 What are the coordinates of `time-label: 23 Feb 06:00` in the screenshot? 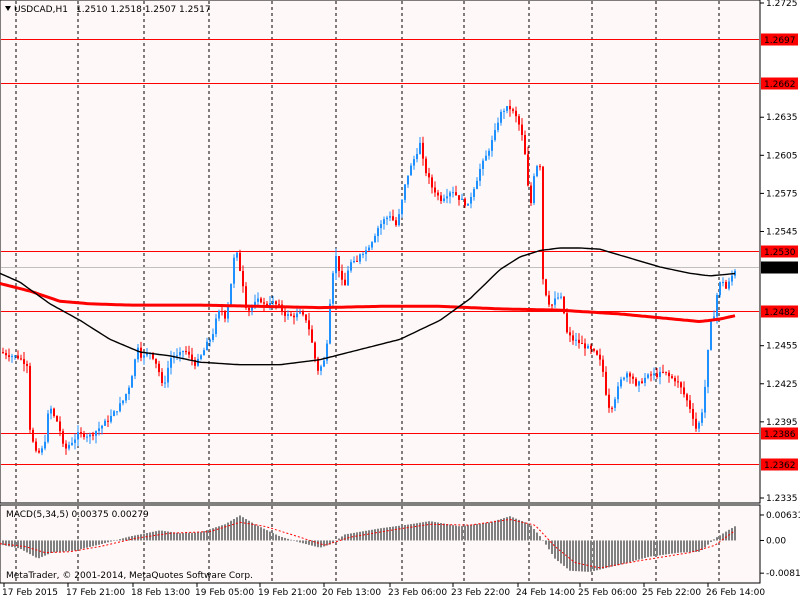 It's located at (417, 593).